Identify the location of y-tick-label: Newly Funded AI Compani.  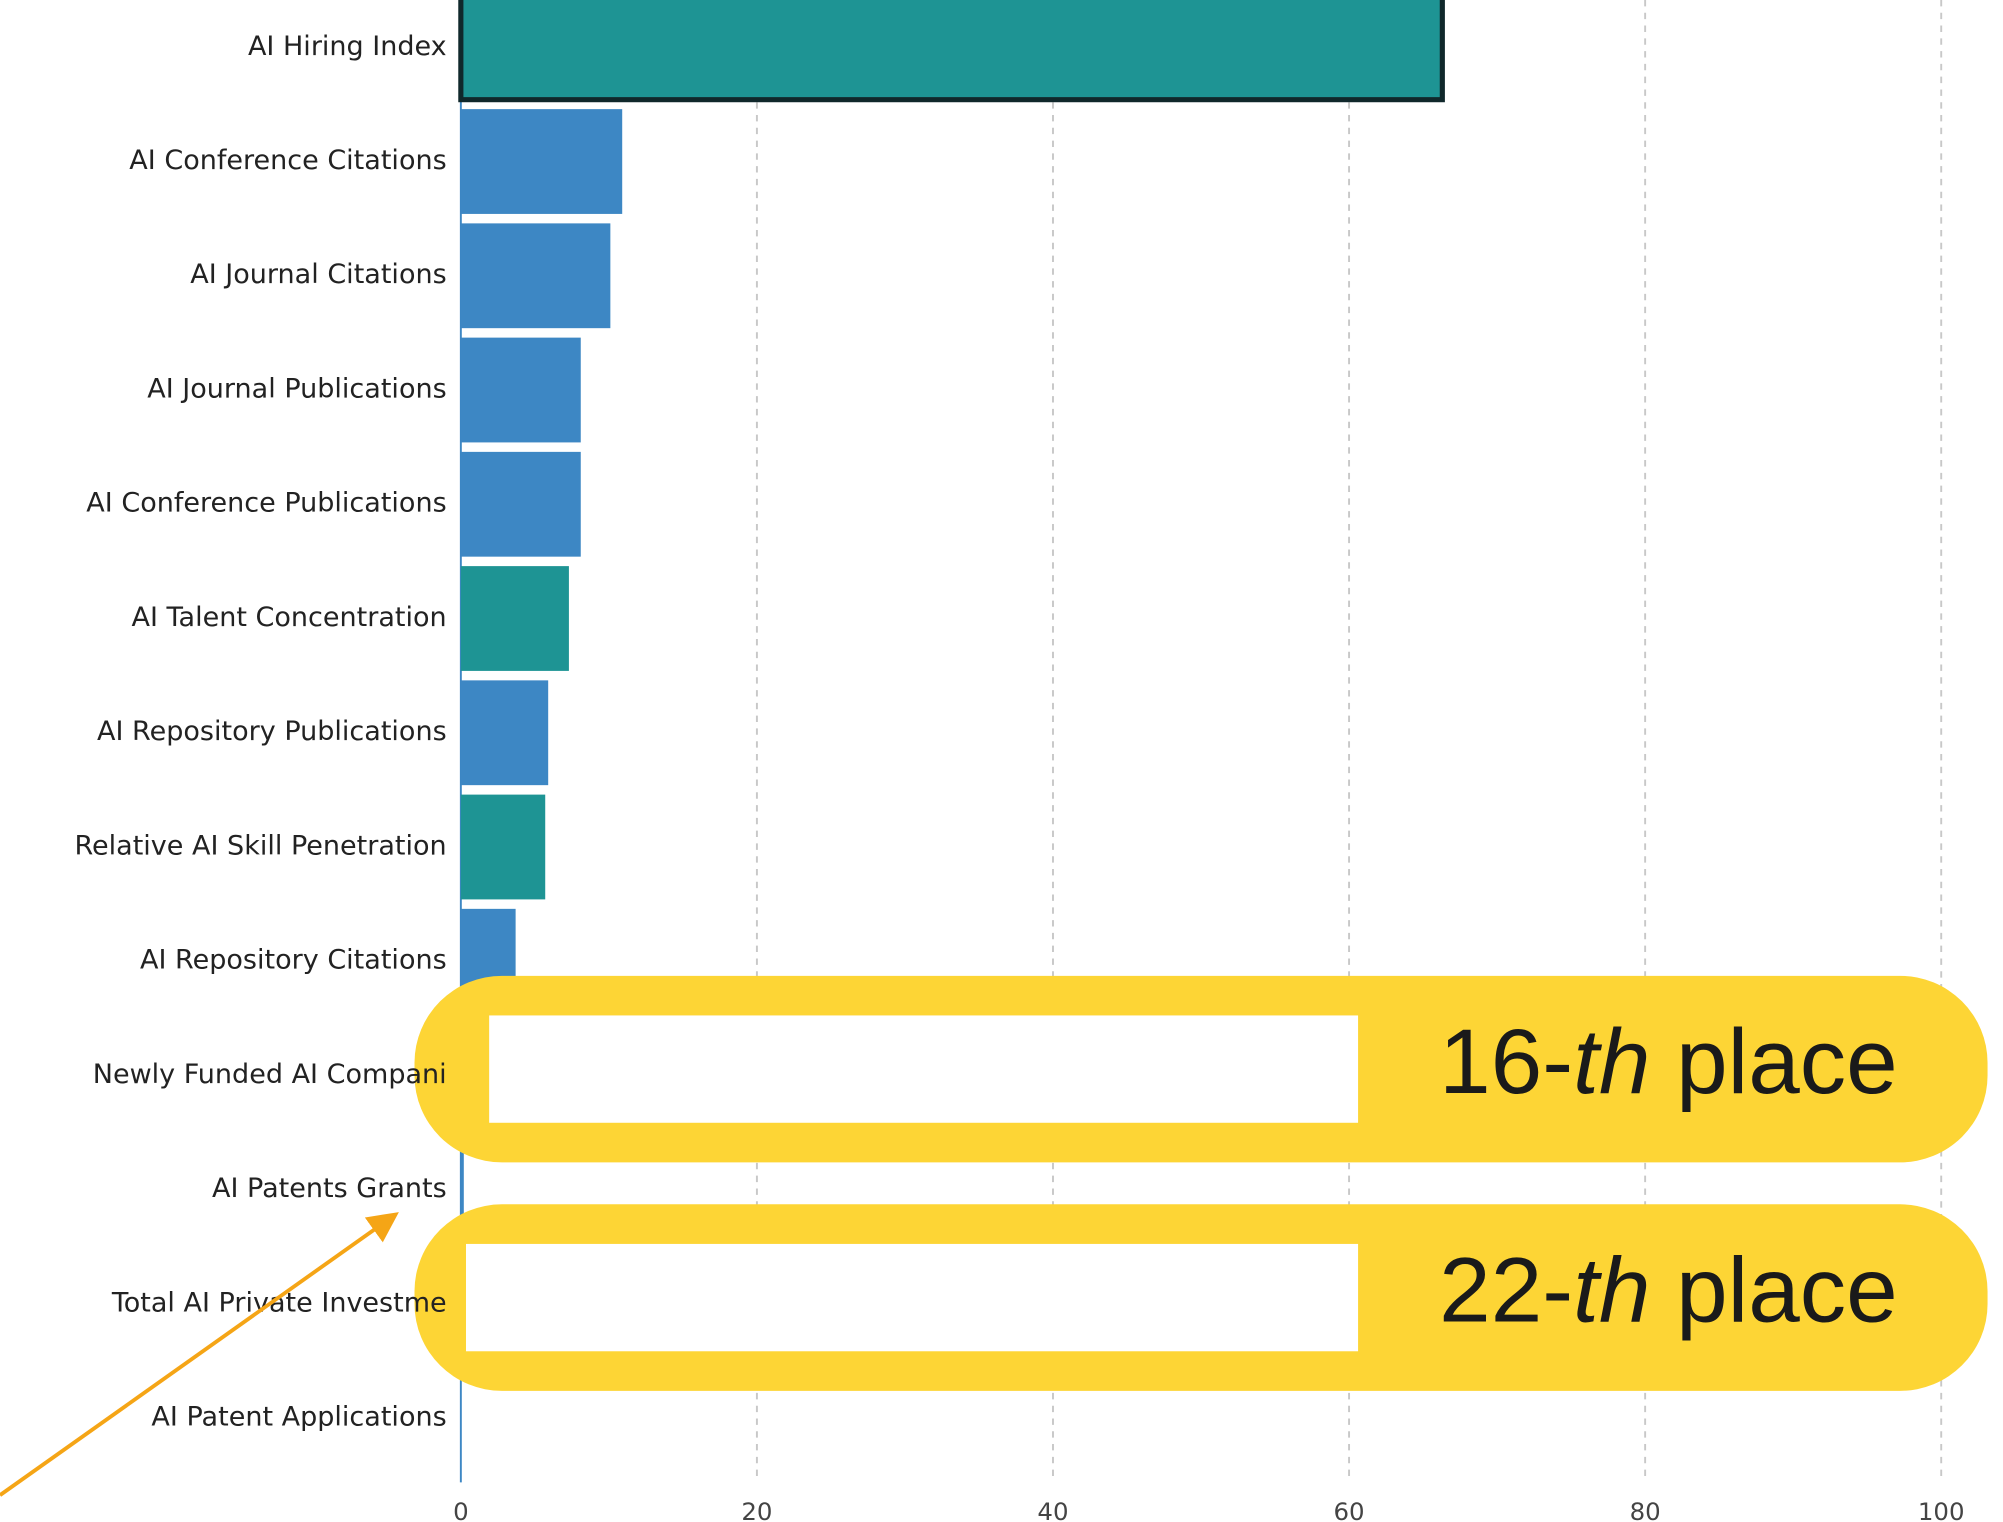
(270, 1074).